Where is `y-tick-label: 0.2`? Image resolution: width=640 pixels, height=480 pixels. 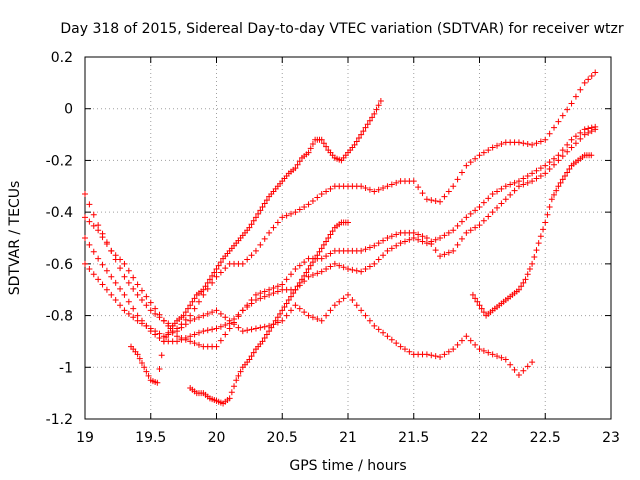 y-tick-label: 0.2 is located at coordinates (62, 58).